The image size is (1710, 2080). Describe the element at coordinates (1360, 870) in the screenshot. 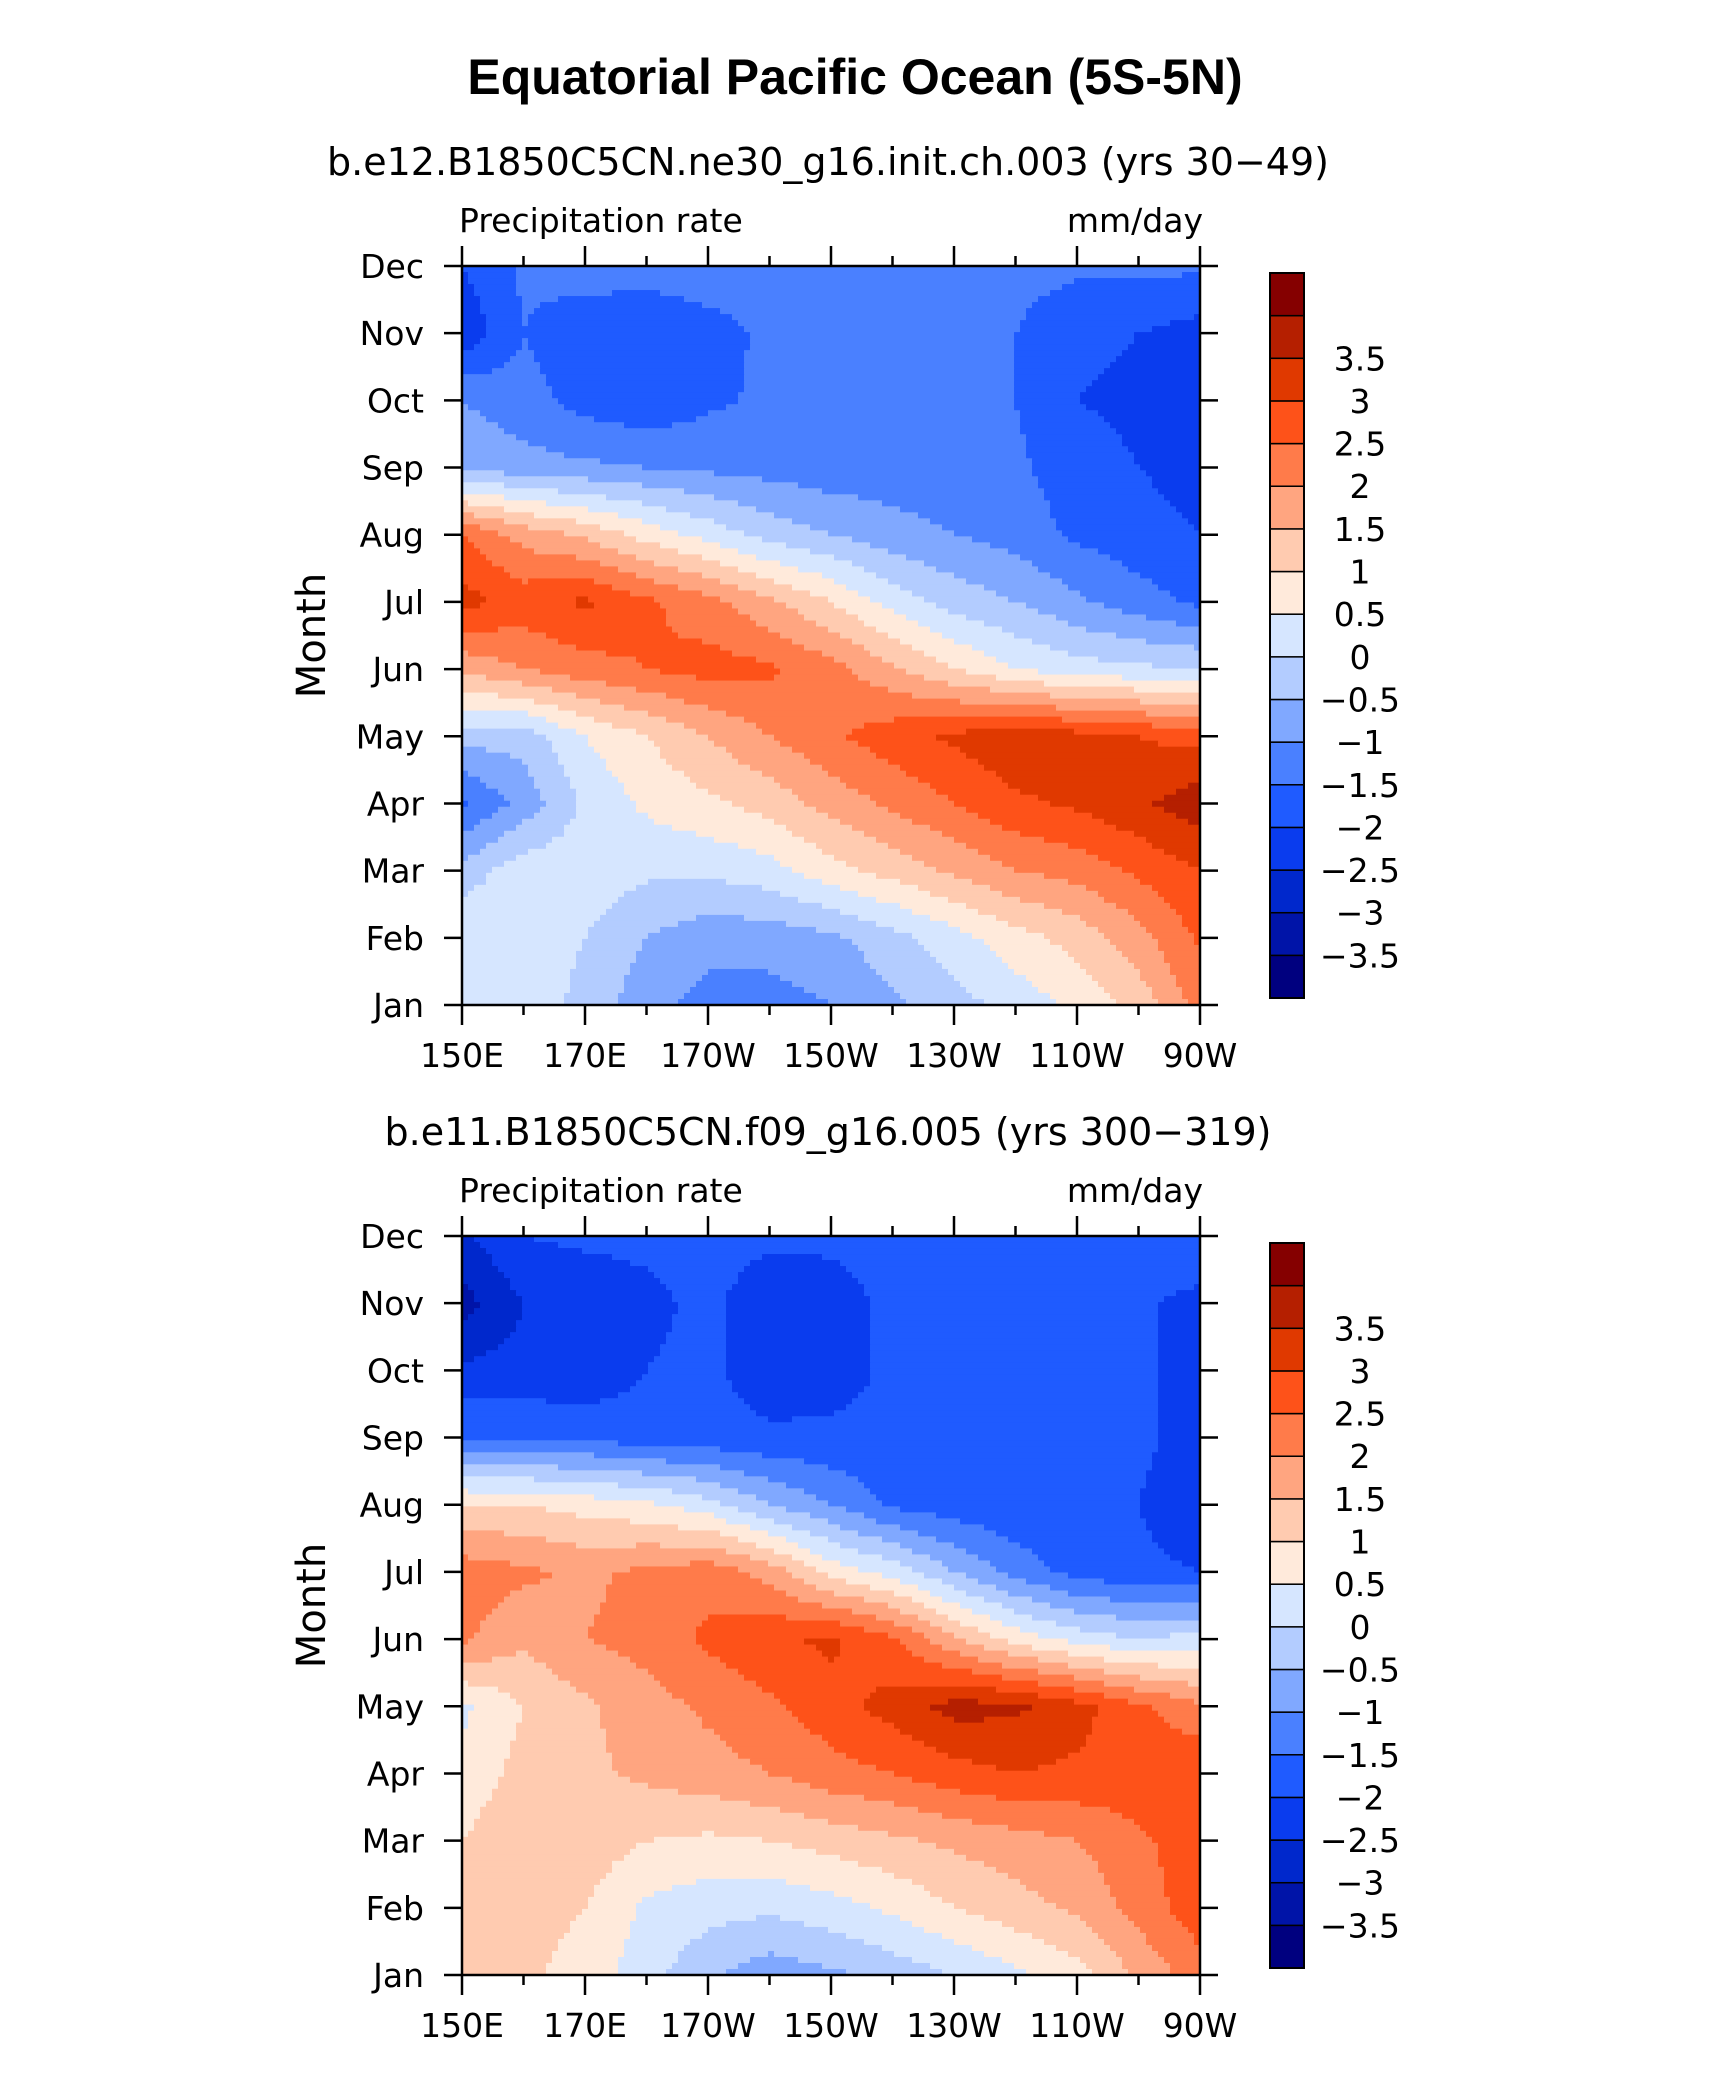

I see `colorbar-label: −2.5` at that location.